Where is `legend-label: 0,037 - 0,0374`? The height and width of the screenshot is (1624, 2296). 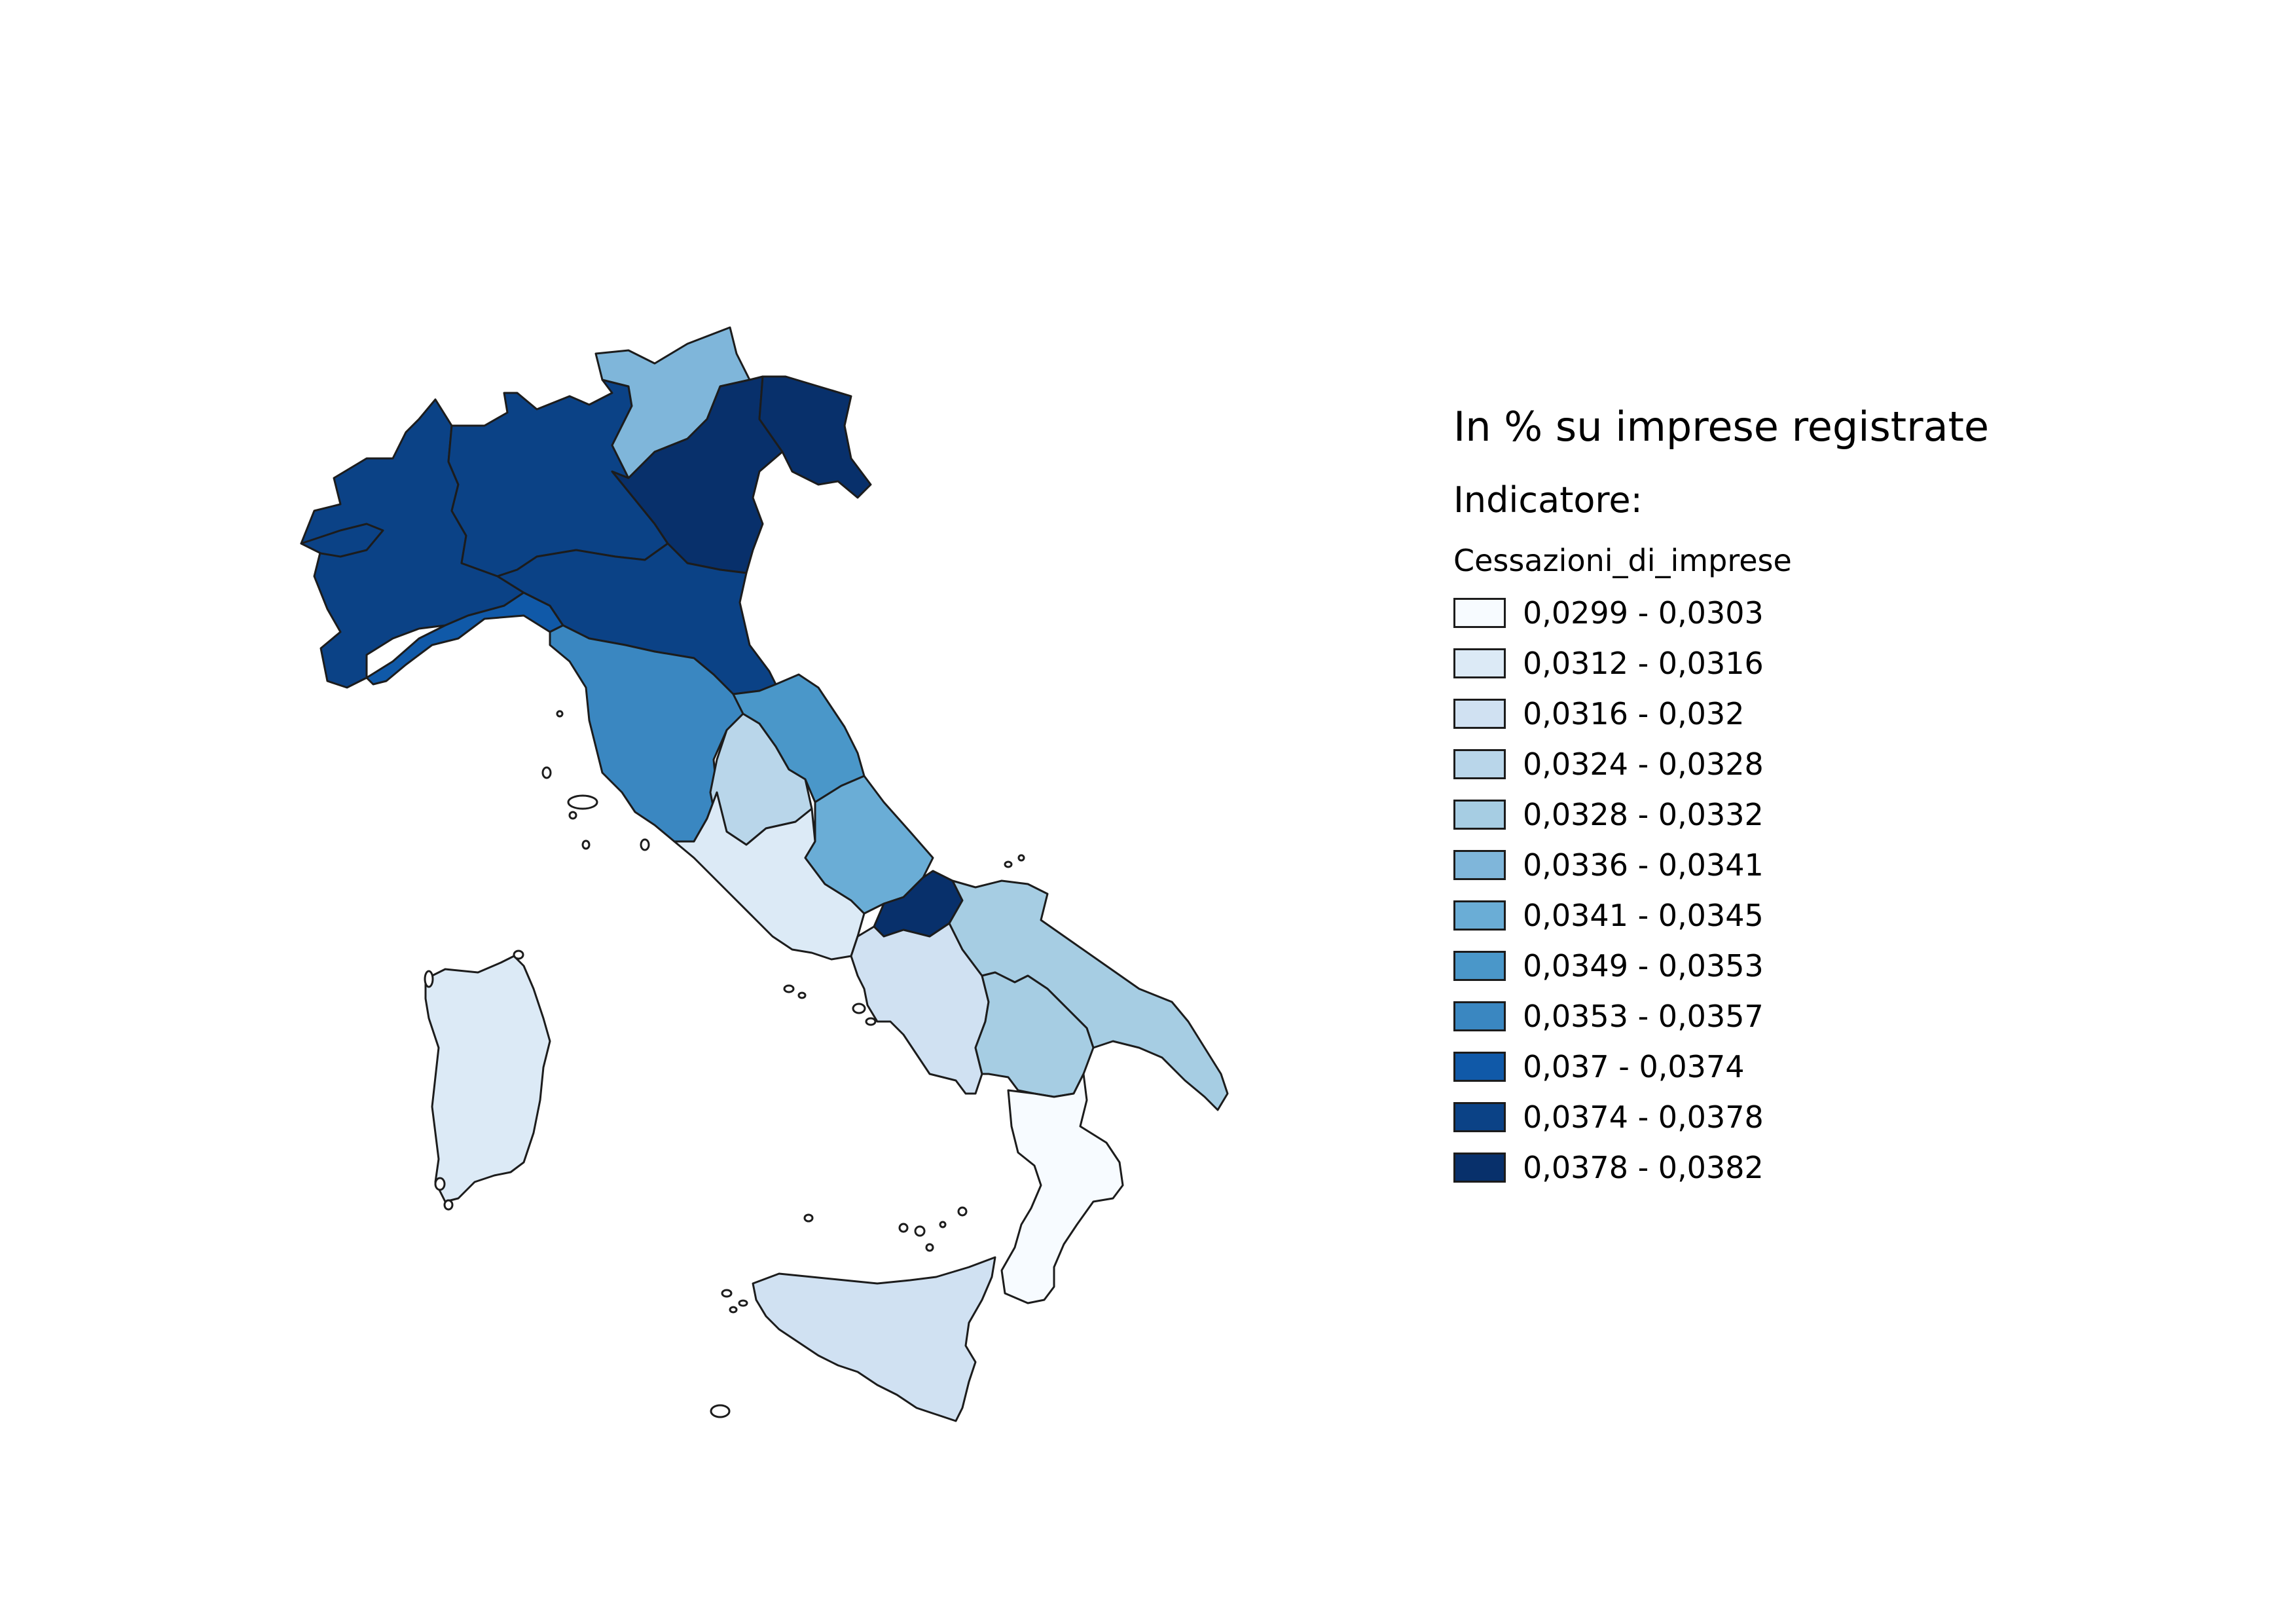 legend-label: 0,037 - 0,0374 is located at coordinates (1634, 1066).